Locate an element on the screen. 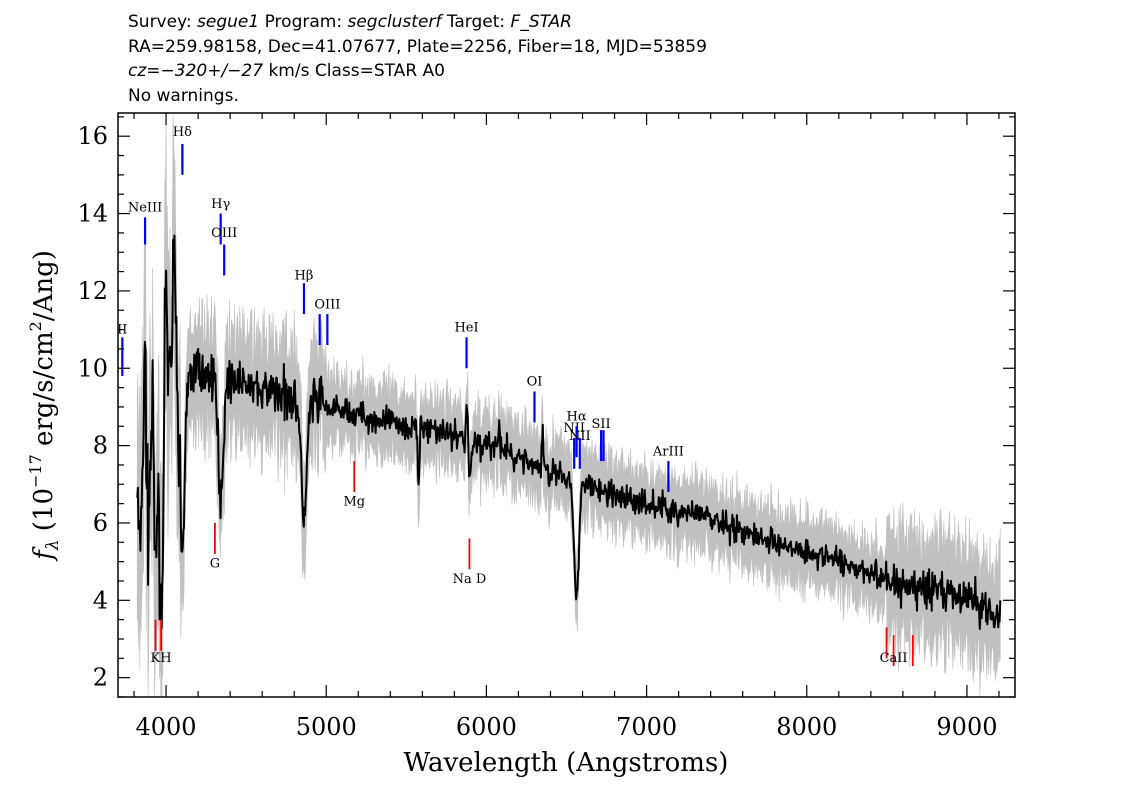 The width and height of the screenshot is (1134, 810). y-axis-title-cm-power: 2 is located at coordinates (35, 326).